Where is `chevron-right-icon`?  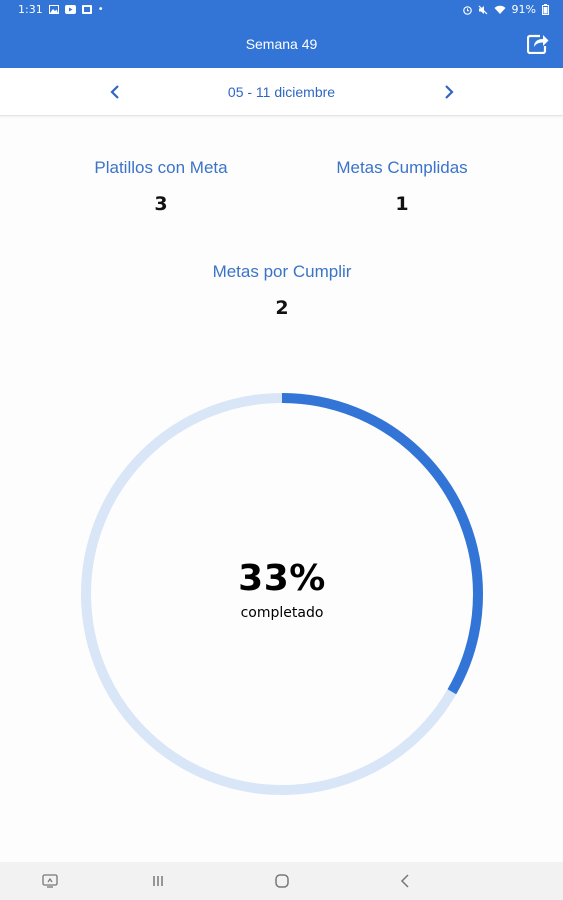 chevron-right-icon is located at coordinates (449, 92).